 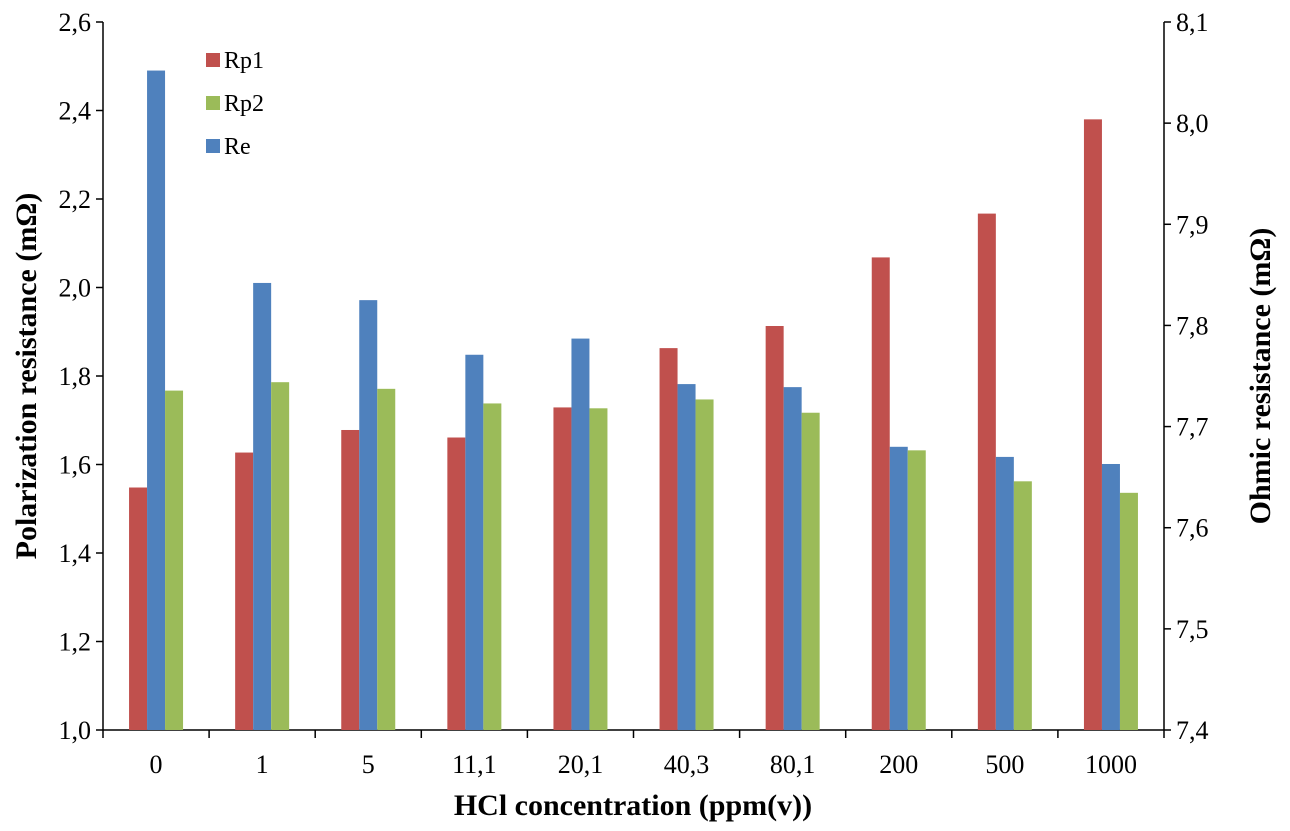 What do you see at coordinates (633, 754) in the screenshot?
I see `x-ticks: 0 1 5 11,1 20,1 40,3 80,1 200 500 1000` at bounding box center [633, 754].